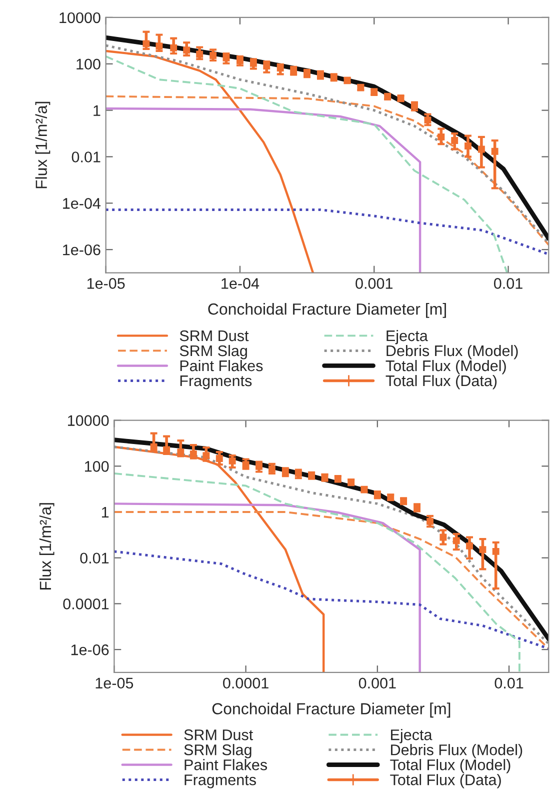  What do you see at coordinates (245, 683) in the screenshot?
I see `x-tick-label: 0.0001` at bounding box center [245, 683].